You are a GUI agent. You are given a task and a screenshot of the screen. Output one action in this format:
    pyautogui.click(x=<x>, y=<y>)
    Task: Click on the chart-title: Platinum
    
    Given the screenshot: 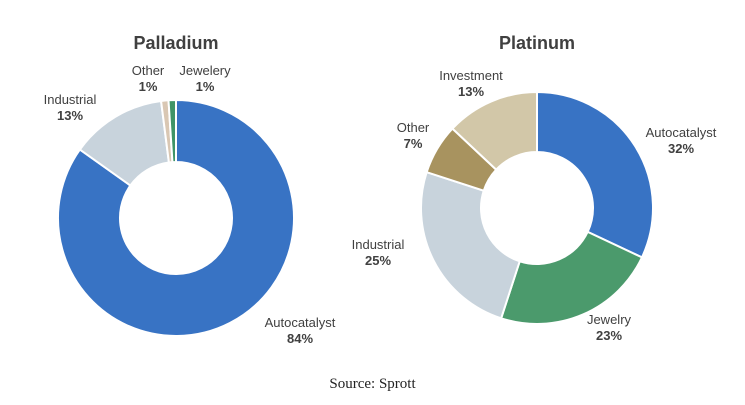 What is the action you would take?
    pyautogui.click(x=537, y=43)
    